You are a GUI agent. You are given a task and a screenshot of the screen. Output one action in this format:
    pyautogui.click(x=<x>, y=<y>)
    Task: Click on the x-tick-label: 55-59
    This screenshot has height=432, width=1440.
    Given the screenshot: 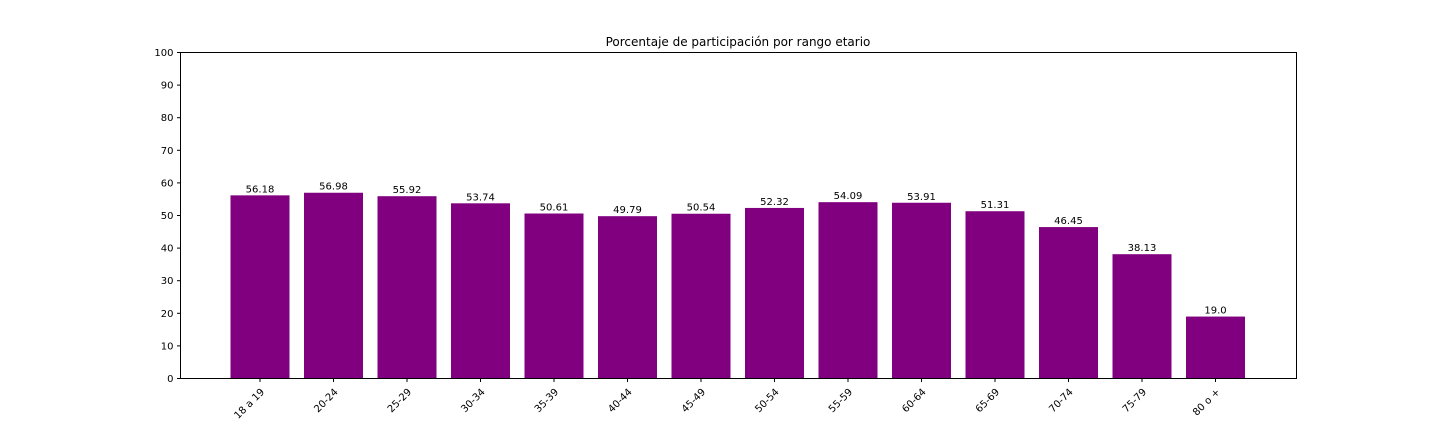 What is the action you would take?
    pyautogui.click(x=841, y=401)
    